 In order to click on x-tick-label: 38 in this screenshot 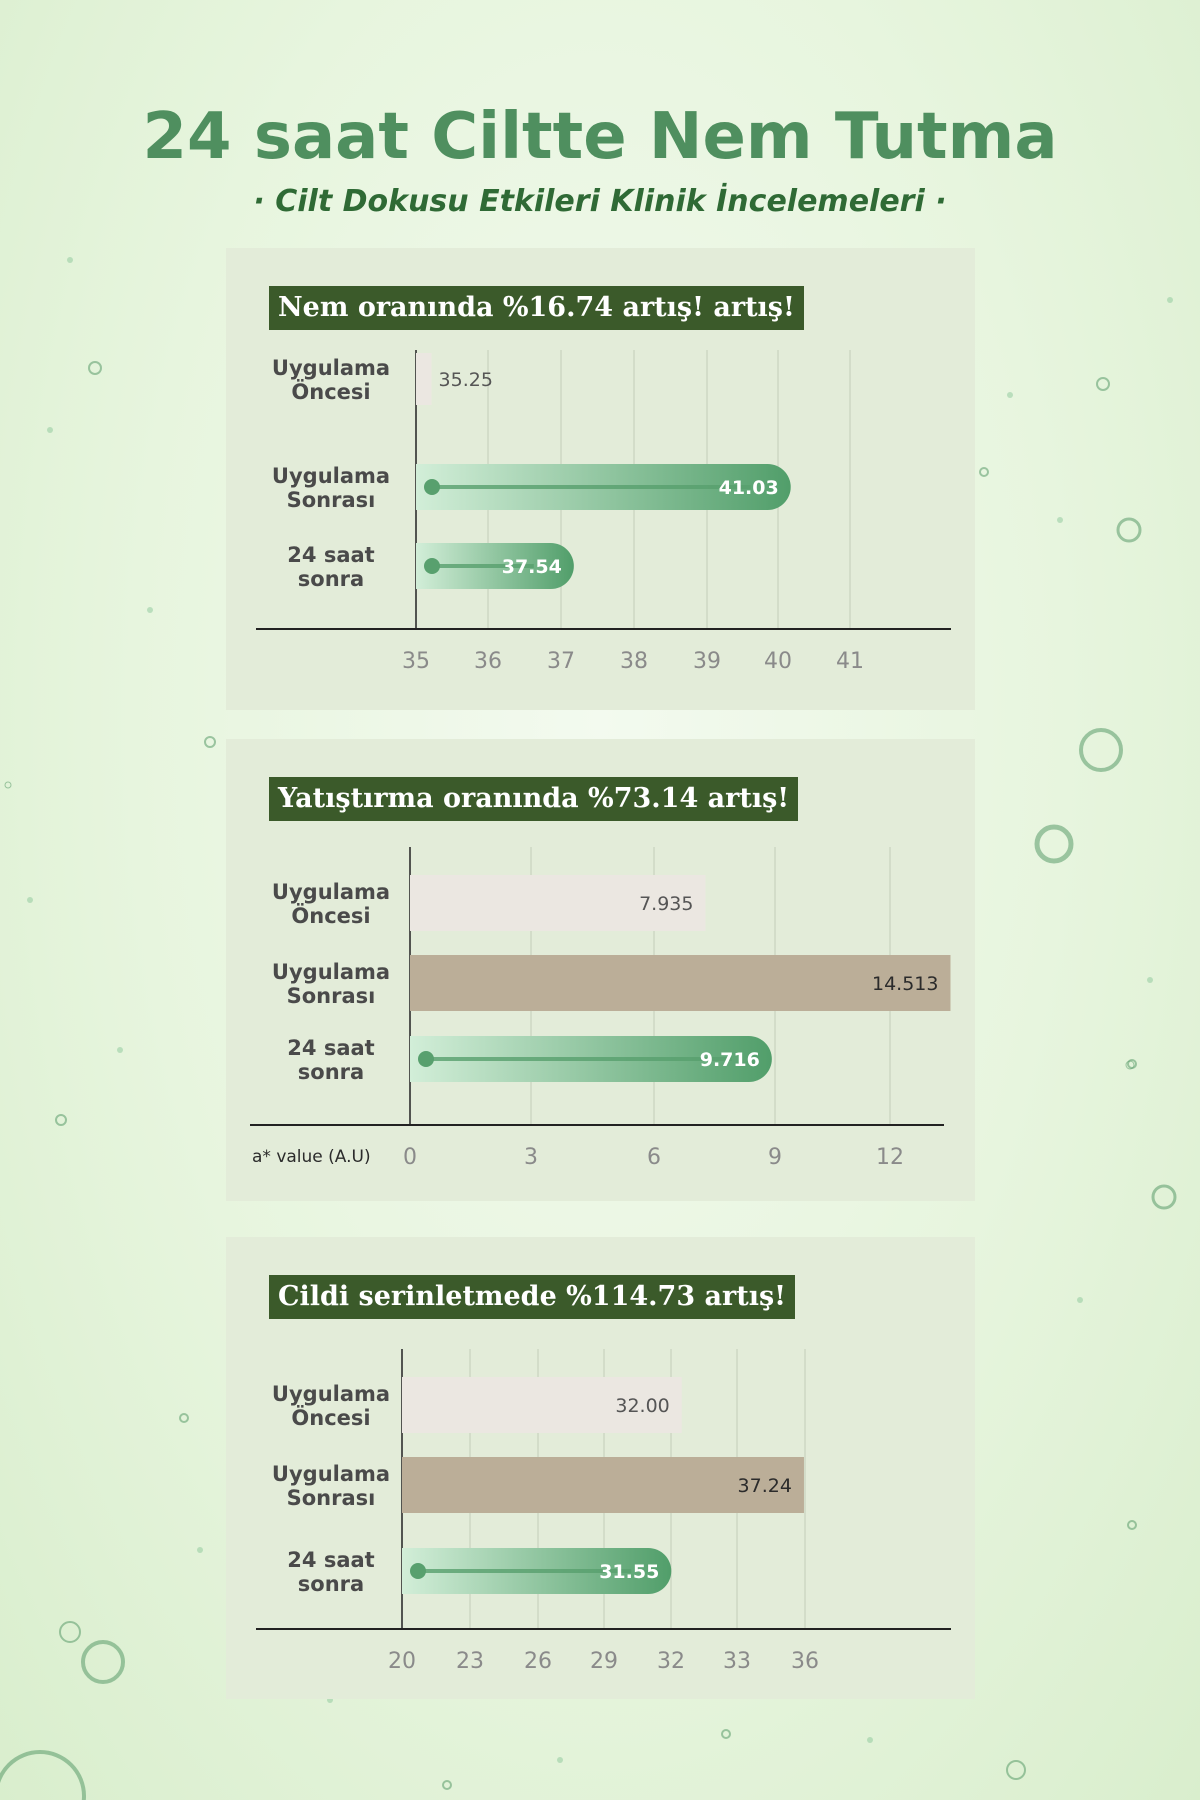, I will do `click(634, 661)`.